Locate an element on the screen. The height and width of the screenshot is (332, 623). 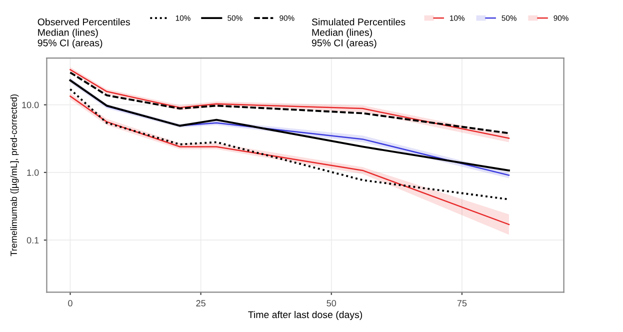
y-axis-title: Tremelimumab ([µg/mL], pred-corrected) is located at coordinates (14, 175).